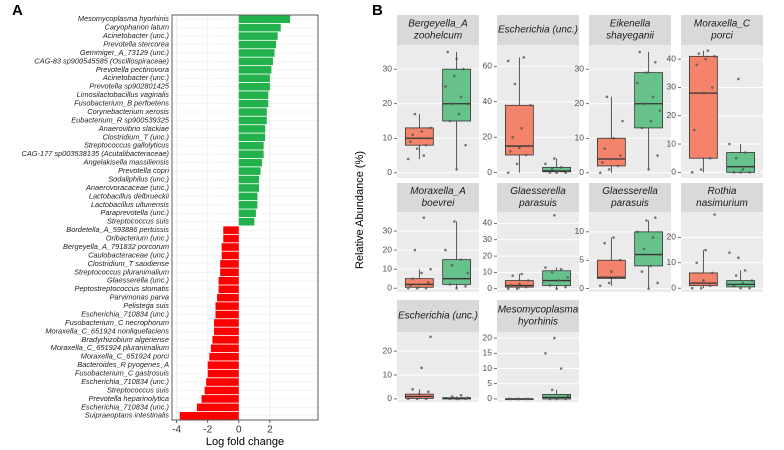 The height and width of the screenshot is (450, 784). What do you see at coordinates (538, 310) in the screenshot?
I see `strip-title: Mesomycoplasma` at bounding box center [538, 310].